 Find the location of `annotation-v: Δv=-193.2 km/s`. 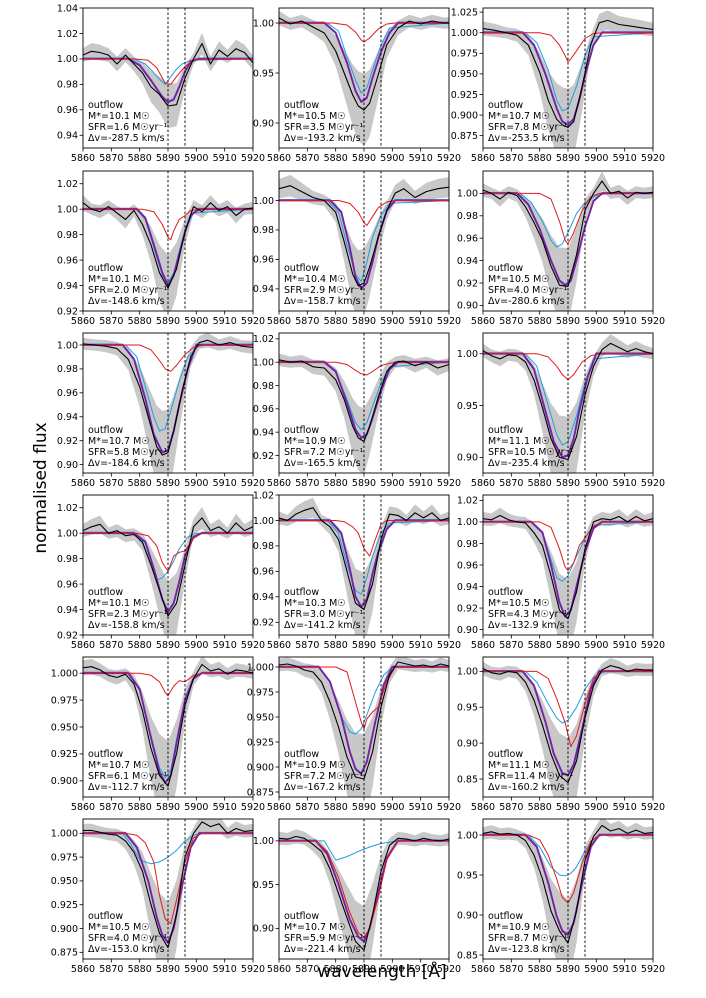

annotation-v: Δv=-193.2 km/s is located at coordinates (322, 138).